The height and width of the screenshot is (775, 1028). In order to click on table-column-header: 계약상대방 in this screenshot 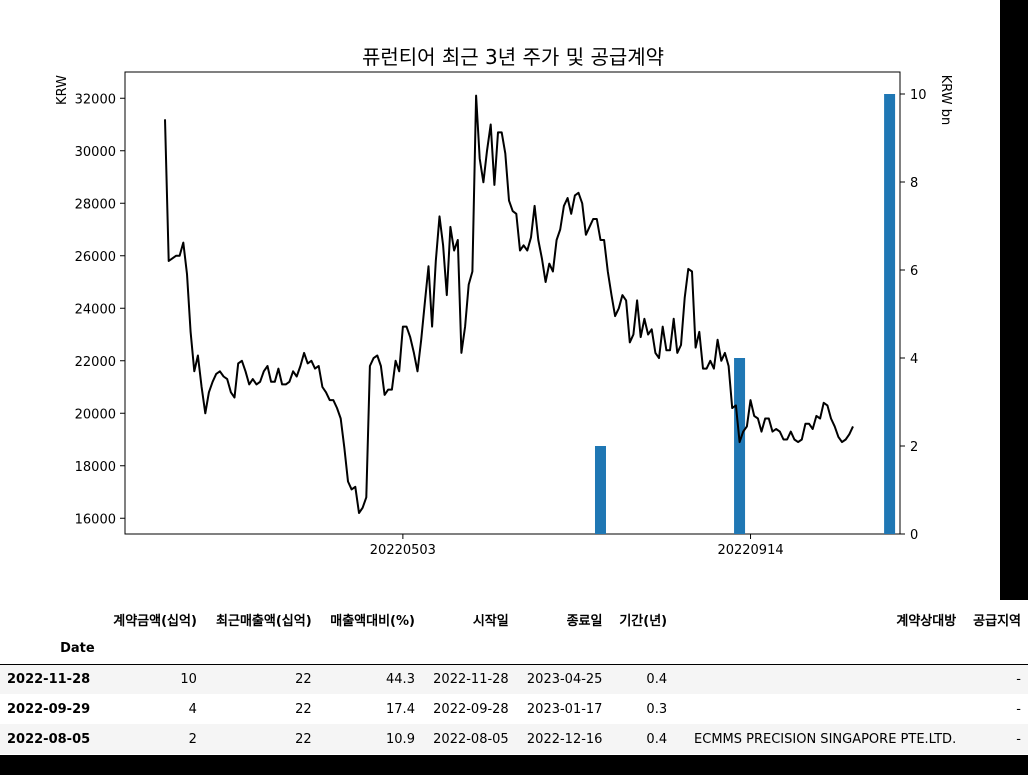, I will do `click(926, 621)`.